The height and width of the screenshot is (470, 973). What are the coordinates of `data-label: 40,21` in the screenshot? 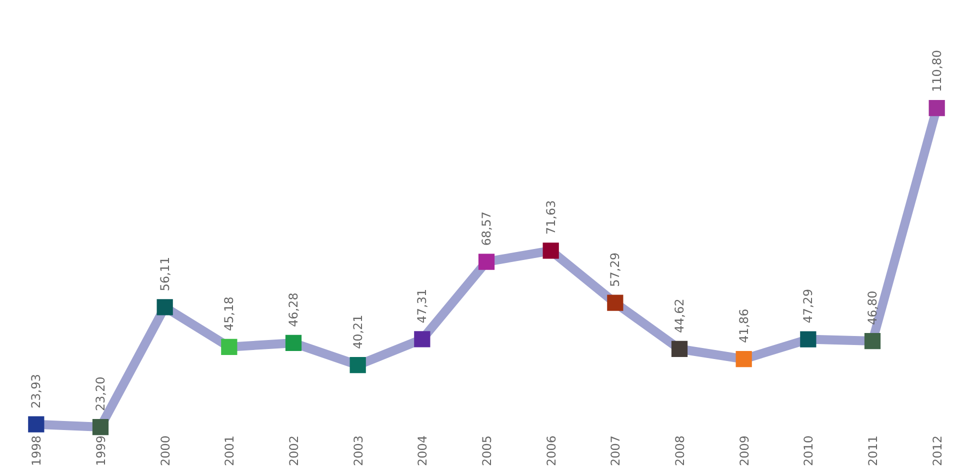 It's located at (357, 332).